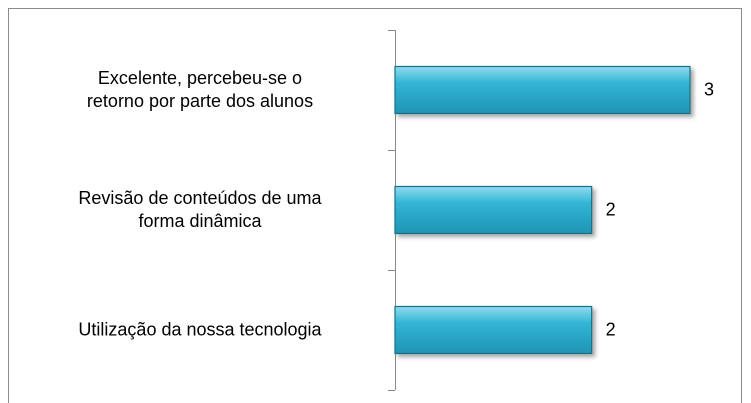 This screenshot has width=751, height=403. What do you see at coordinates (709, 89) in the screenshot?
I see `value-label: 3` at bounding box center [709, 89].